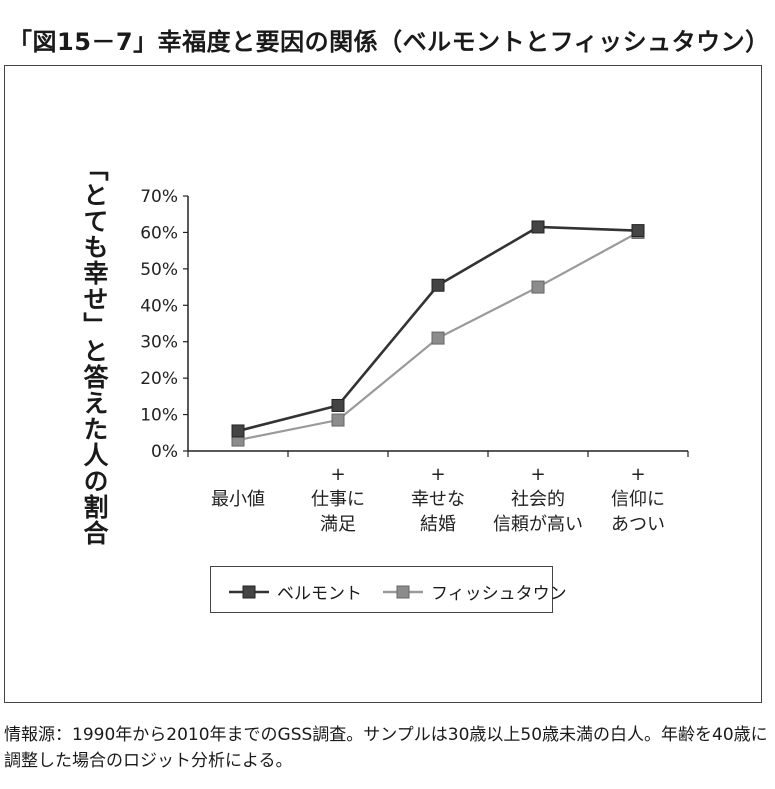 Image resolution: width=775 pixels, height=789 pixels. What do you see at coordinates (338, 499) in the screenshot?
I see `x-category-label: 仕事に` at bounding box center [338, 499].